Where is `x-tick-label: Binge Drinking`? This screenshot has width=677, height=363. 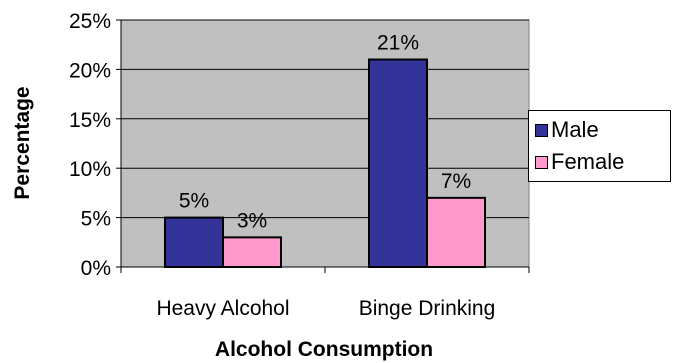
x-tick-label: Binge Drinking is located at coordinates (427, 308).